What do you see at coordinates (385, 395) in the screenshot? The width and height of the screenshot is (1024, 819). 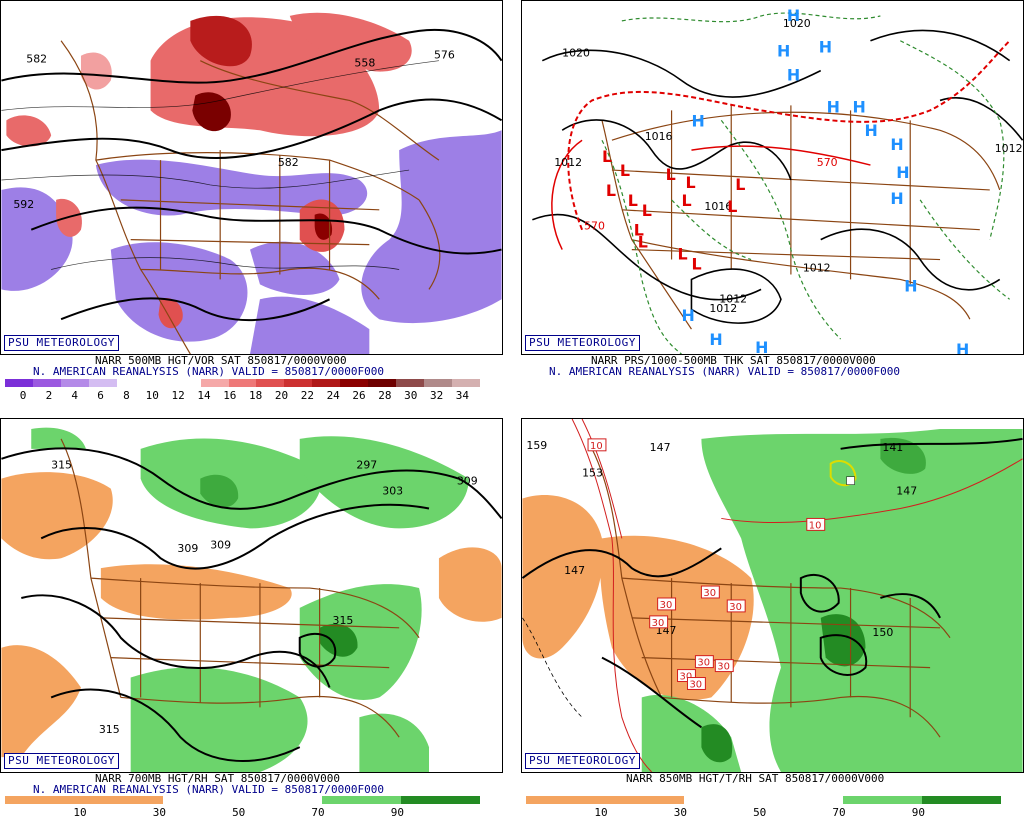 I see `colorbar-tick: 28` at bounding box center [385, 395].